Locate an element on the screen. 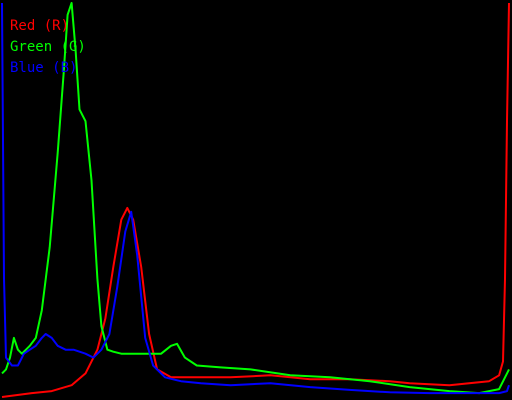 The image size is (512, 400). legend-entry-green: Green (G) is located at coordinates (48, 47).